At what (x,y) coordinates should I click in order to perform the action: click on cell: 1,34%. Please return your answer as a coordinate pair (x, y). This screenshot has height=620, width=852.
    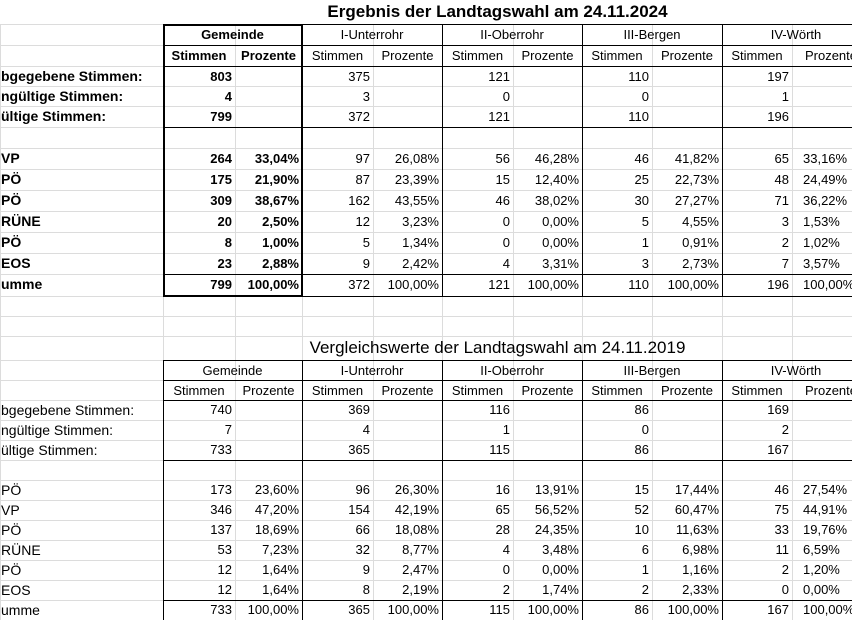
    Looking at the image, I should click on (420, 242).